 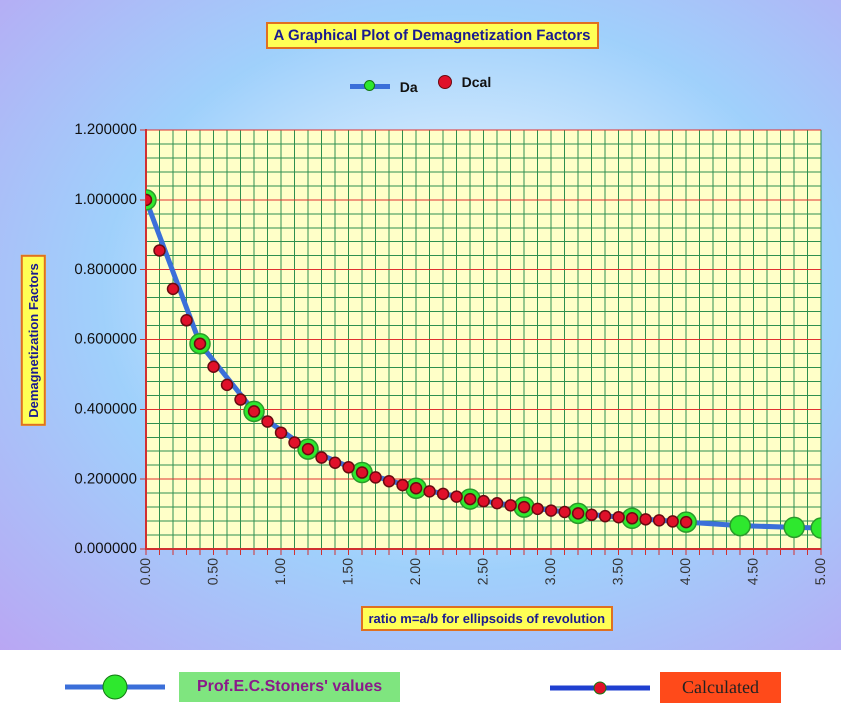 I want to click on x-tick-label: 0.00, so click(x=144, y=572).